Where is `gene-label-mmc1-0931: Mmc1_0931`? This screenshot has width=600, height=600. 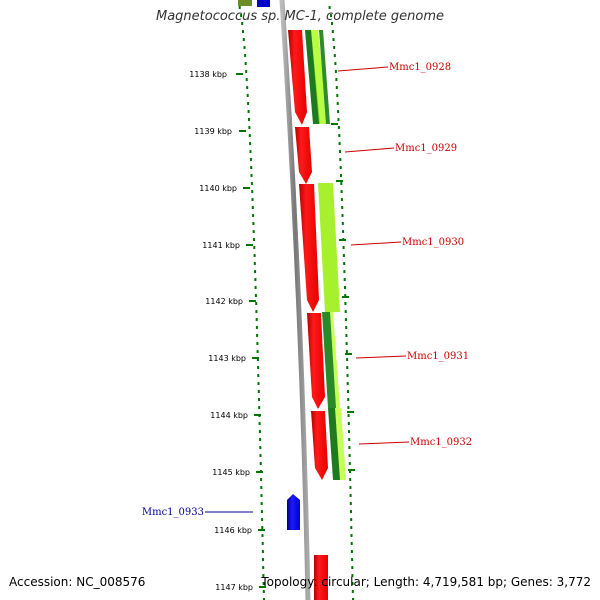 gene-label-mmc1-0931: Mmc1_0931 is located at coordinates (412, 356).